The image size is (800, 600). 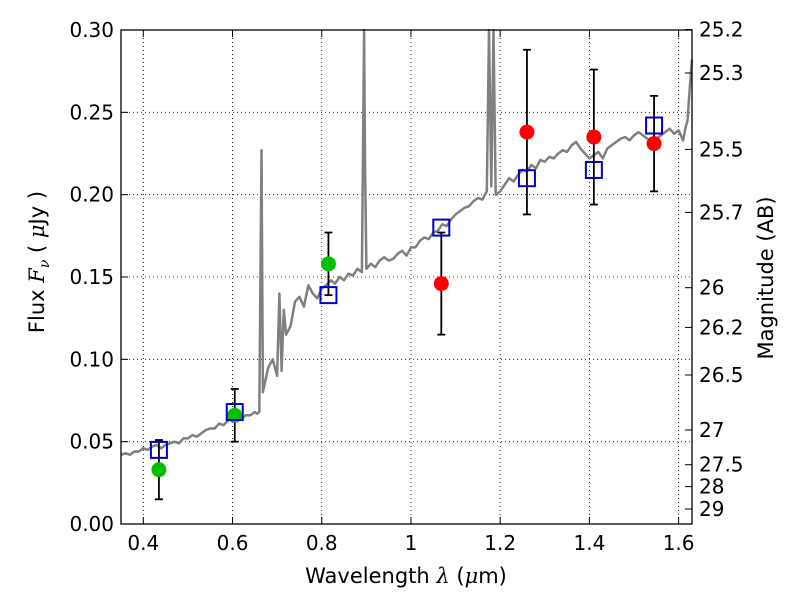 I want to click on x-tick-label: 0.4, so click(x=143, y=543).